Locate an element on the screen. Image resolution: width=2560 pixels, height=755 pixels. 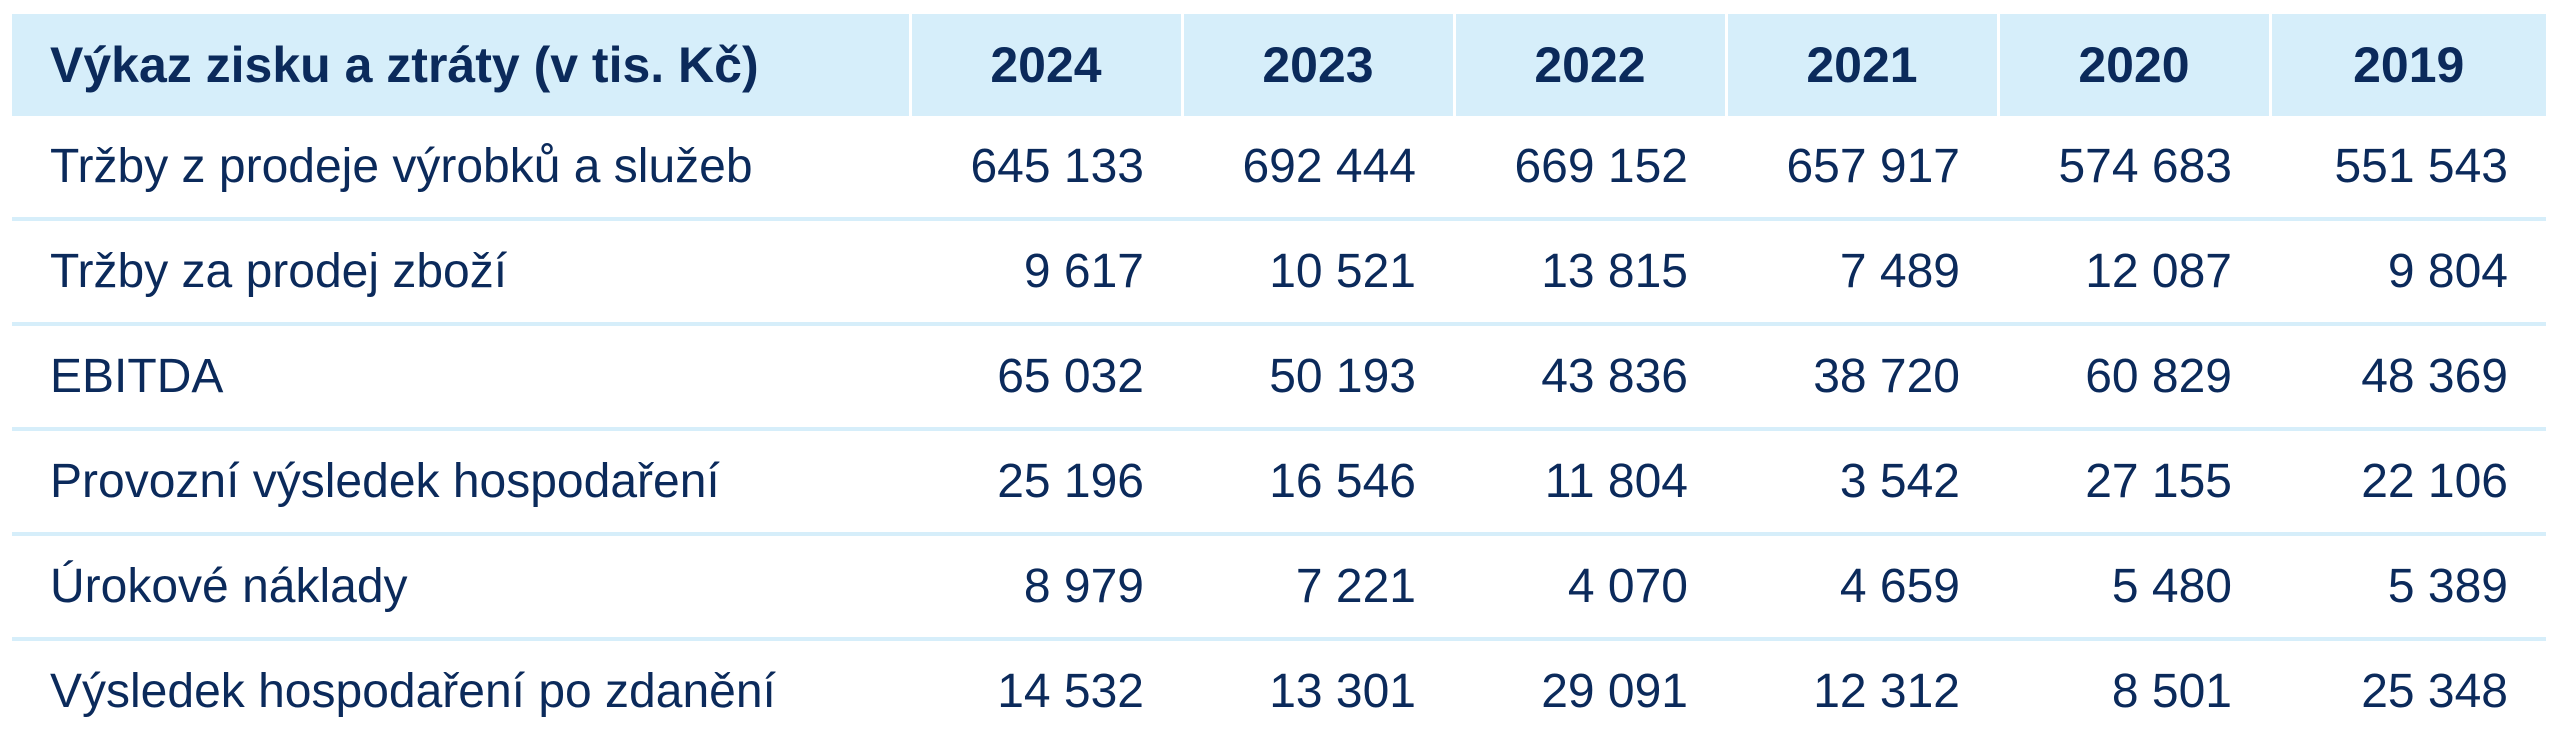
cell-value: 27 155 is located at coordinates (2134, 480).